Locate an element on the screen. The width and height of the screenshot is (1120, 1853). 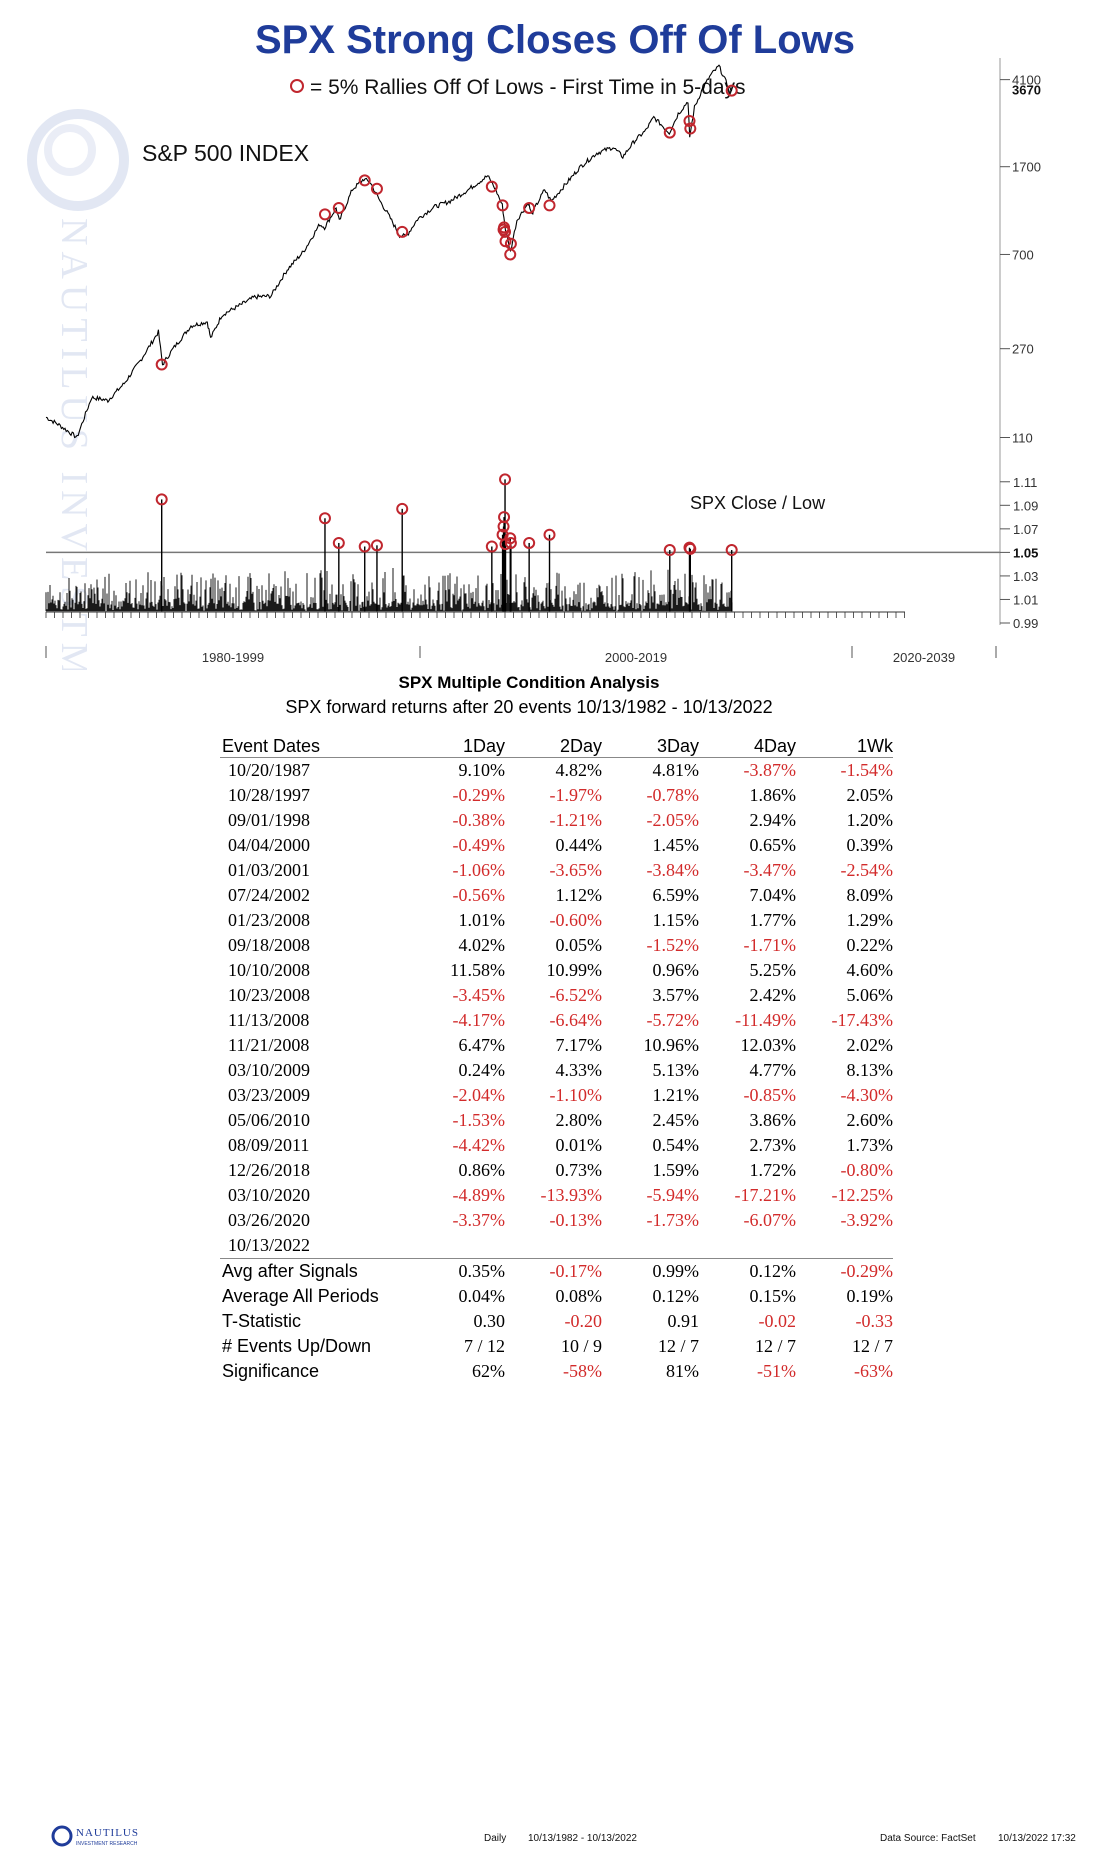
table-row: 09/01/1998 -0.38% -1.21% -2.05% 2.94% 1.20% is located at coordinates (556, 820).